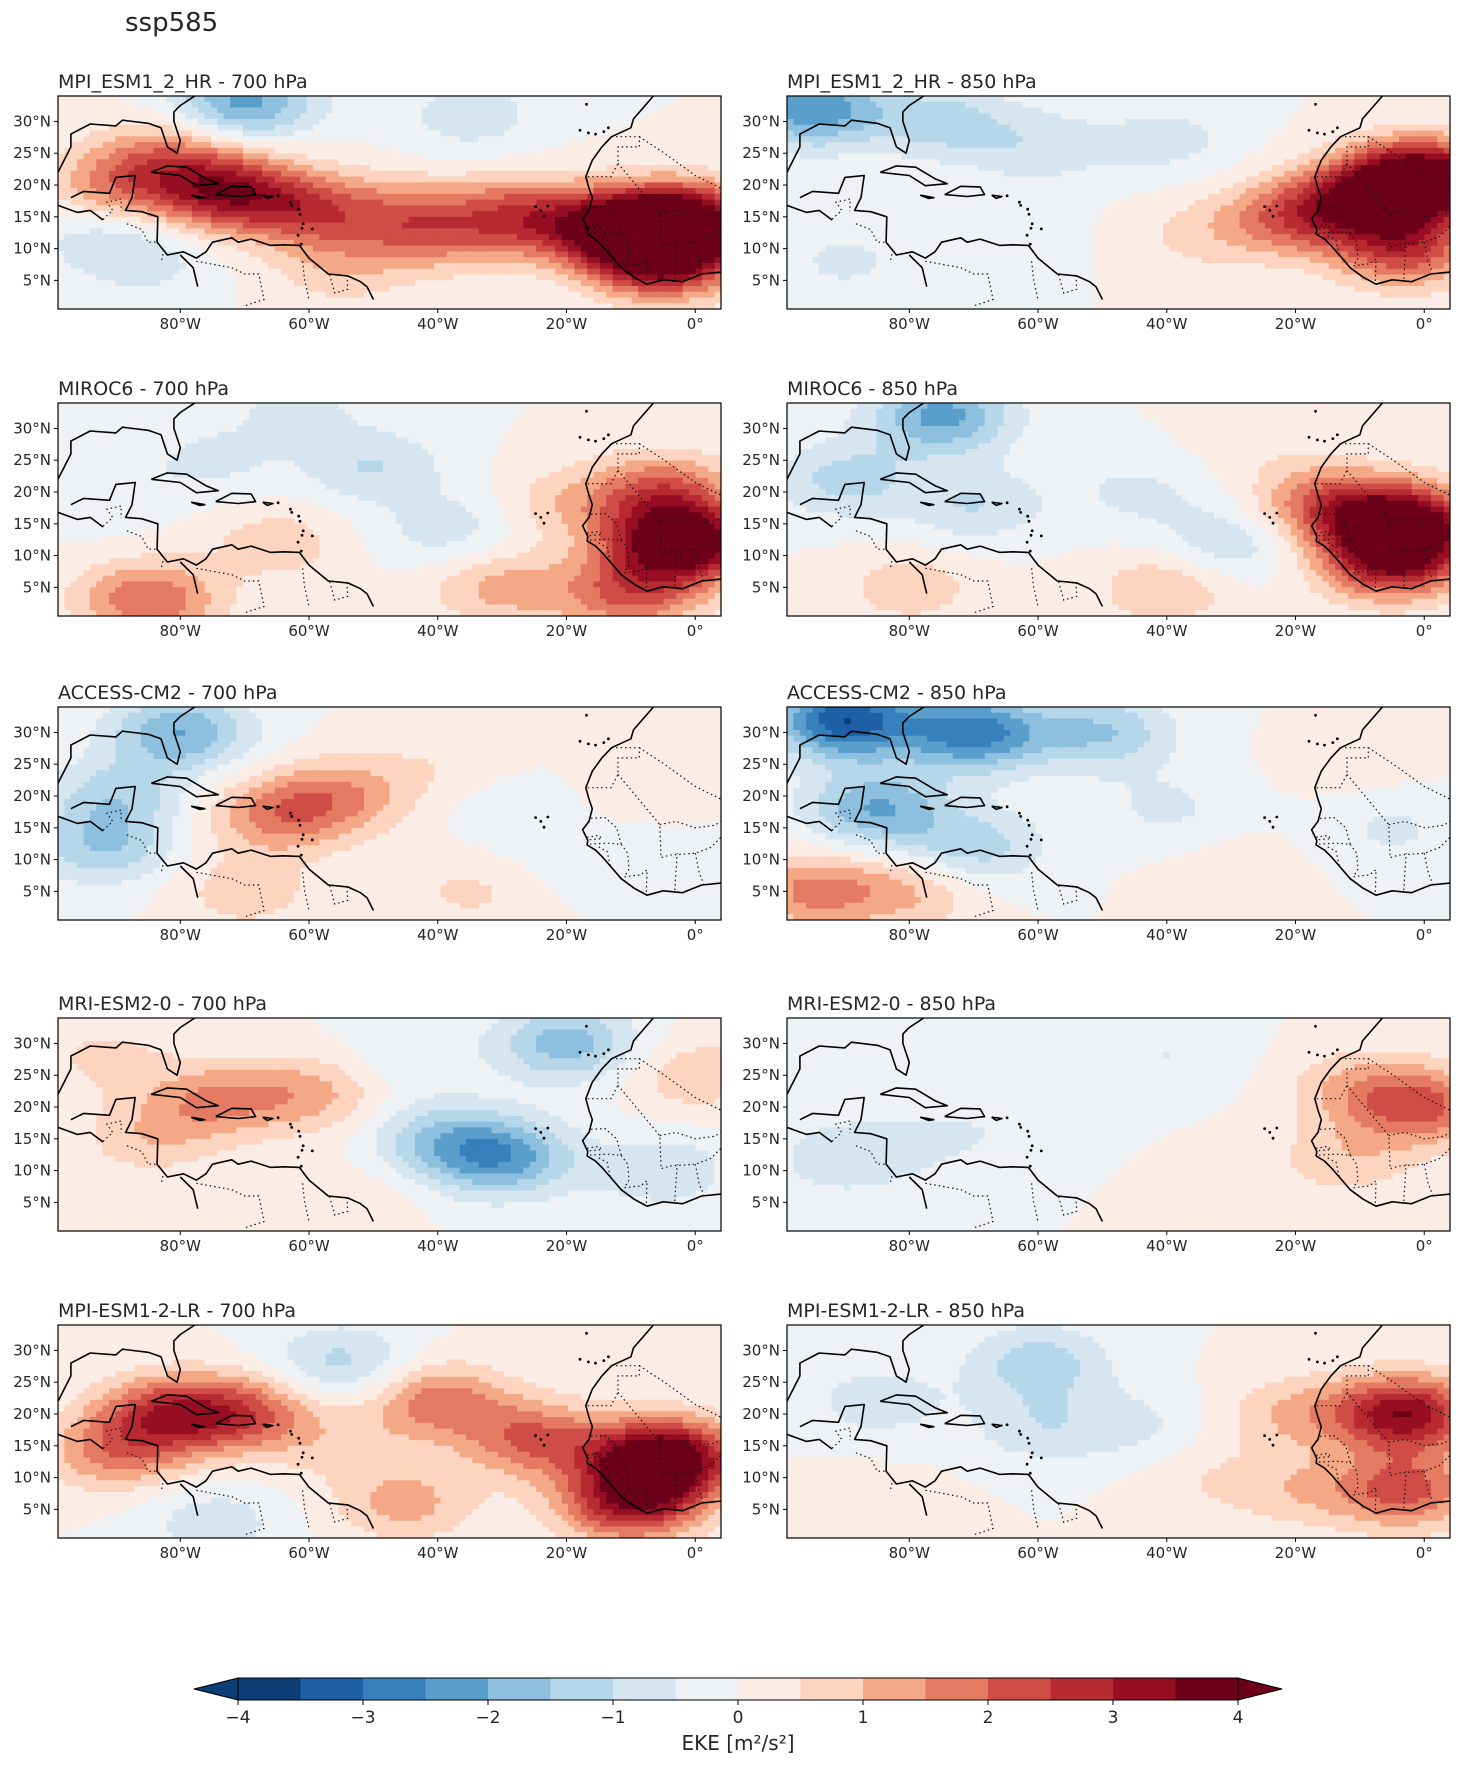 This screenshot has width=1463, height=1777. Describe the element at coordinates (863, 1718) in the screenshot. I see `colorbar-tick-label: 1` at that location.